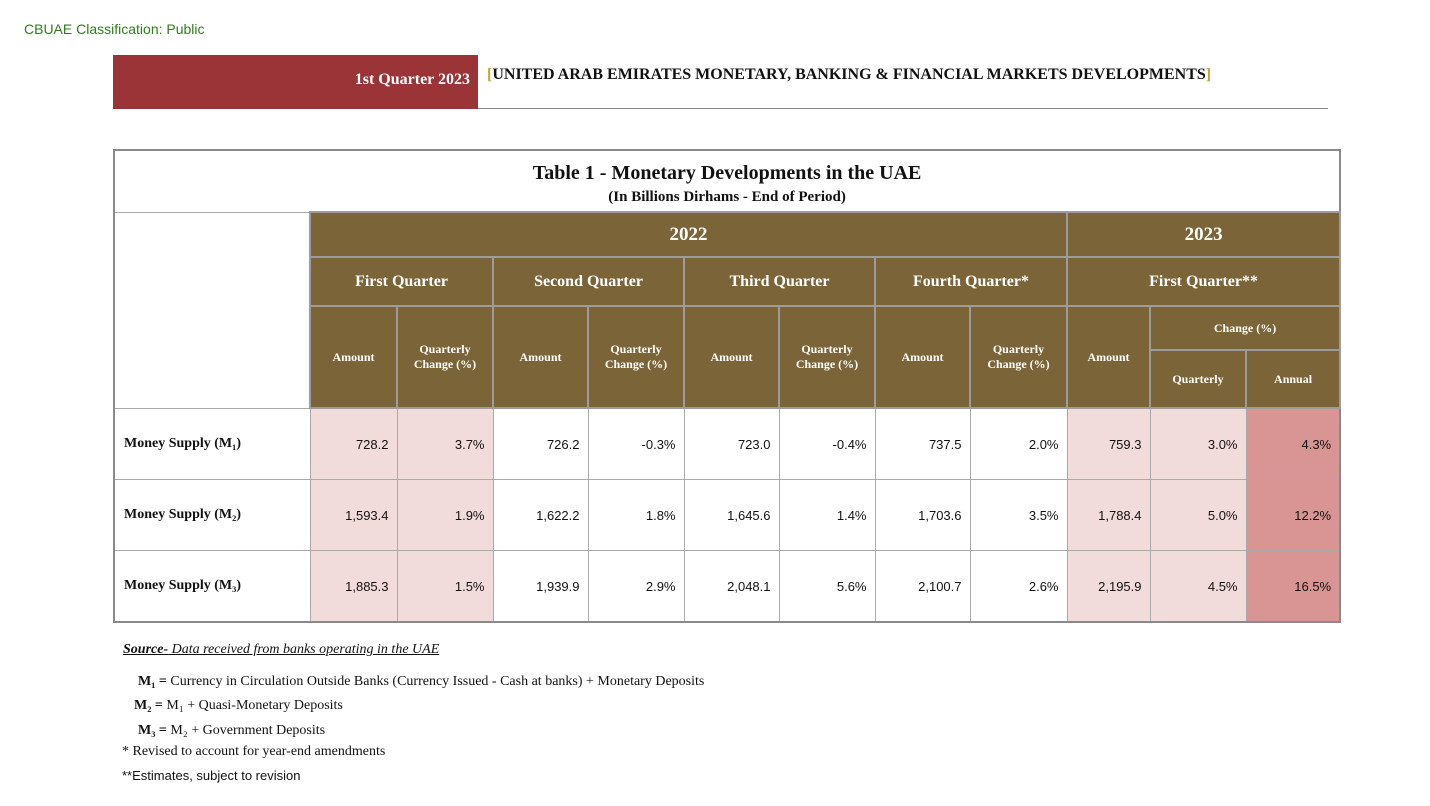 This screenshot has height=806, width=1430. Describe the element at coordinates (154, 730) in the screenshot. I see `m3-label: M₃ =` at that location.